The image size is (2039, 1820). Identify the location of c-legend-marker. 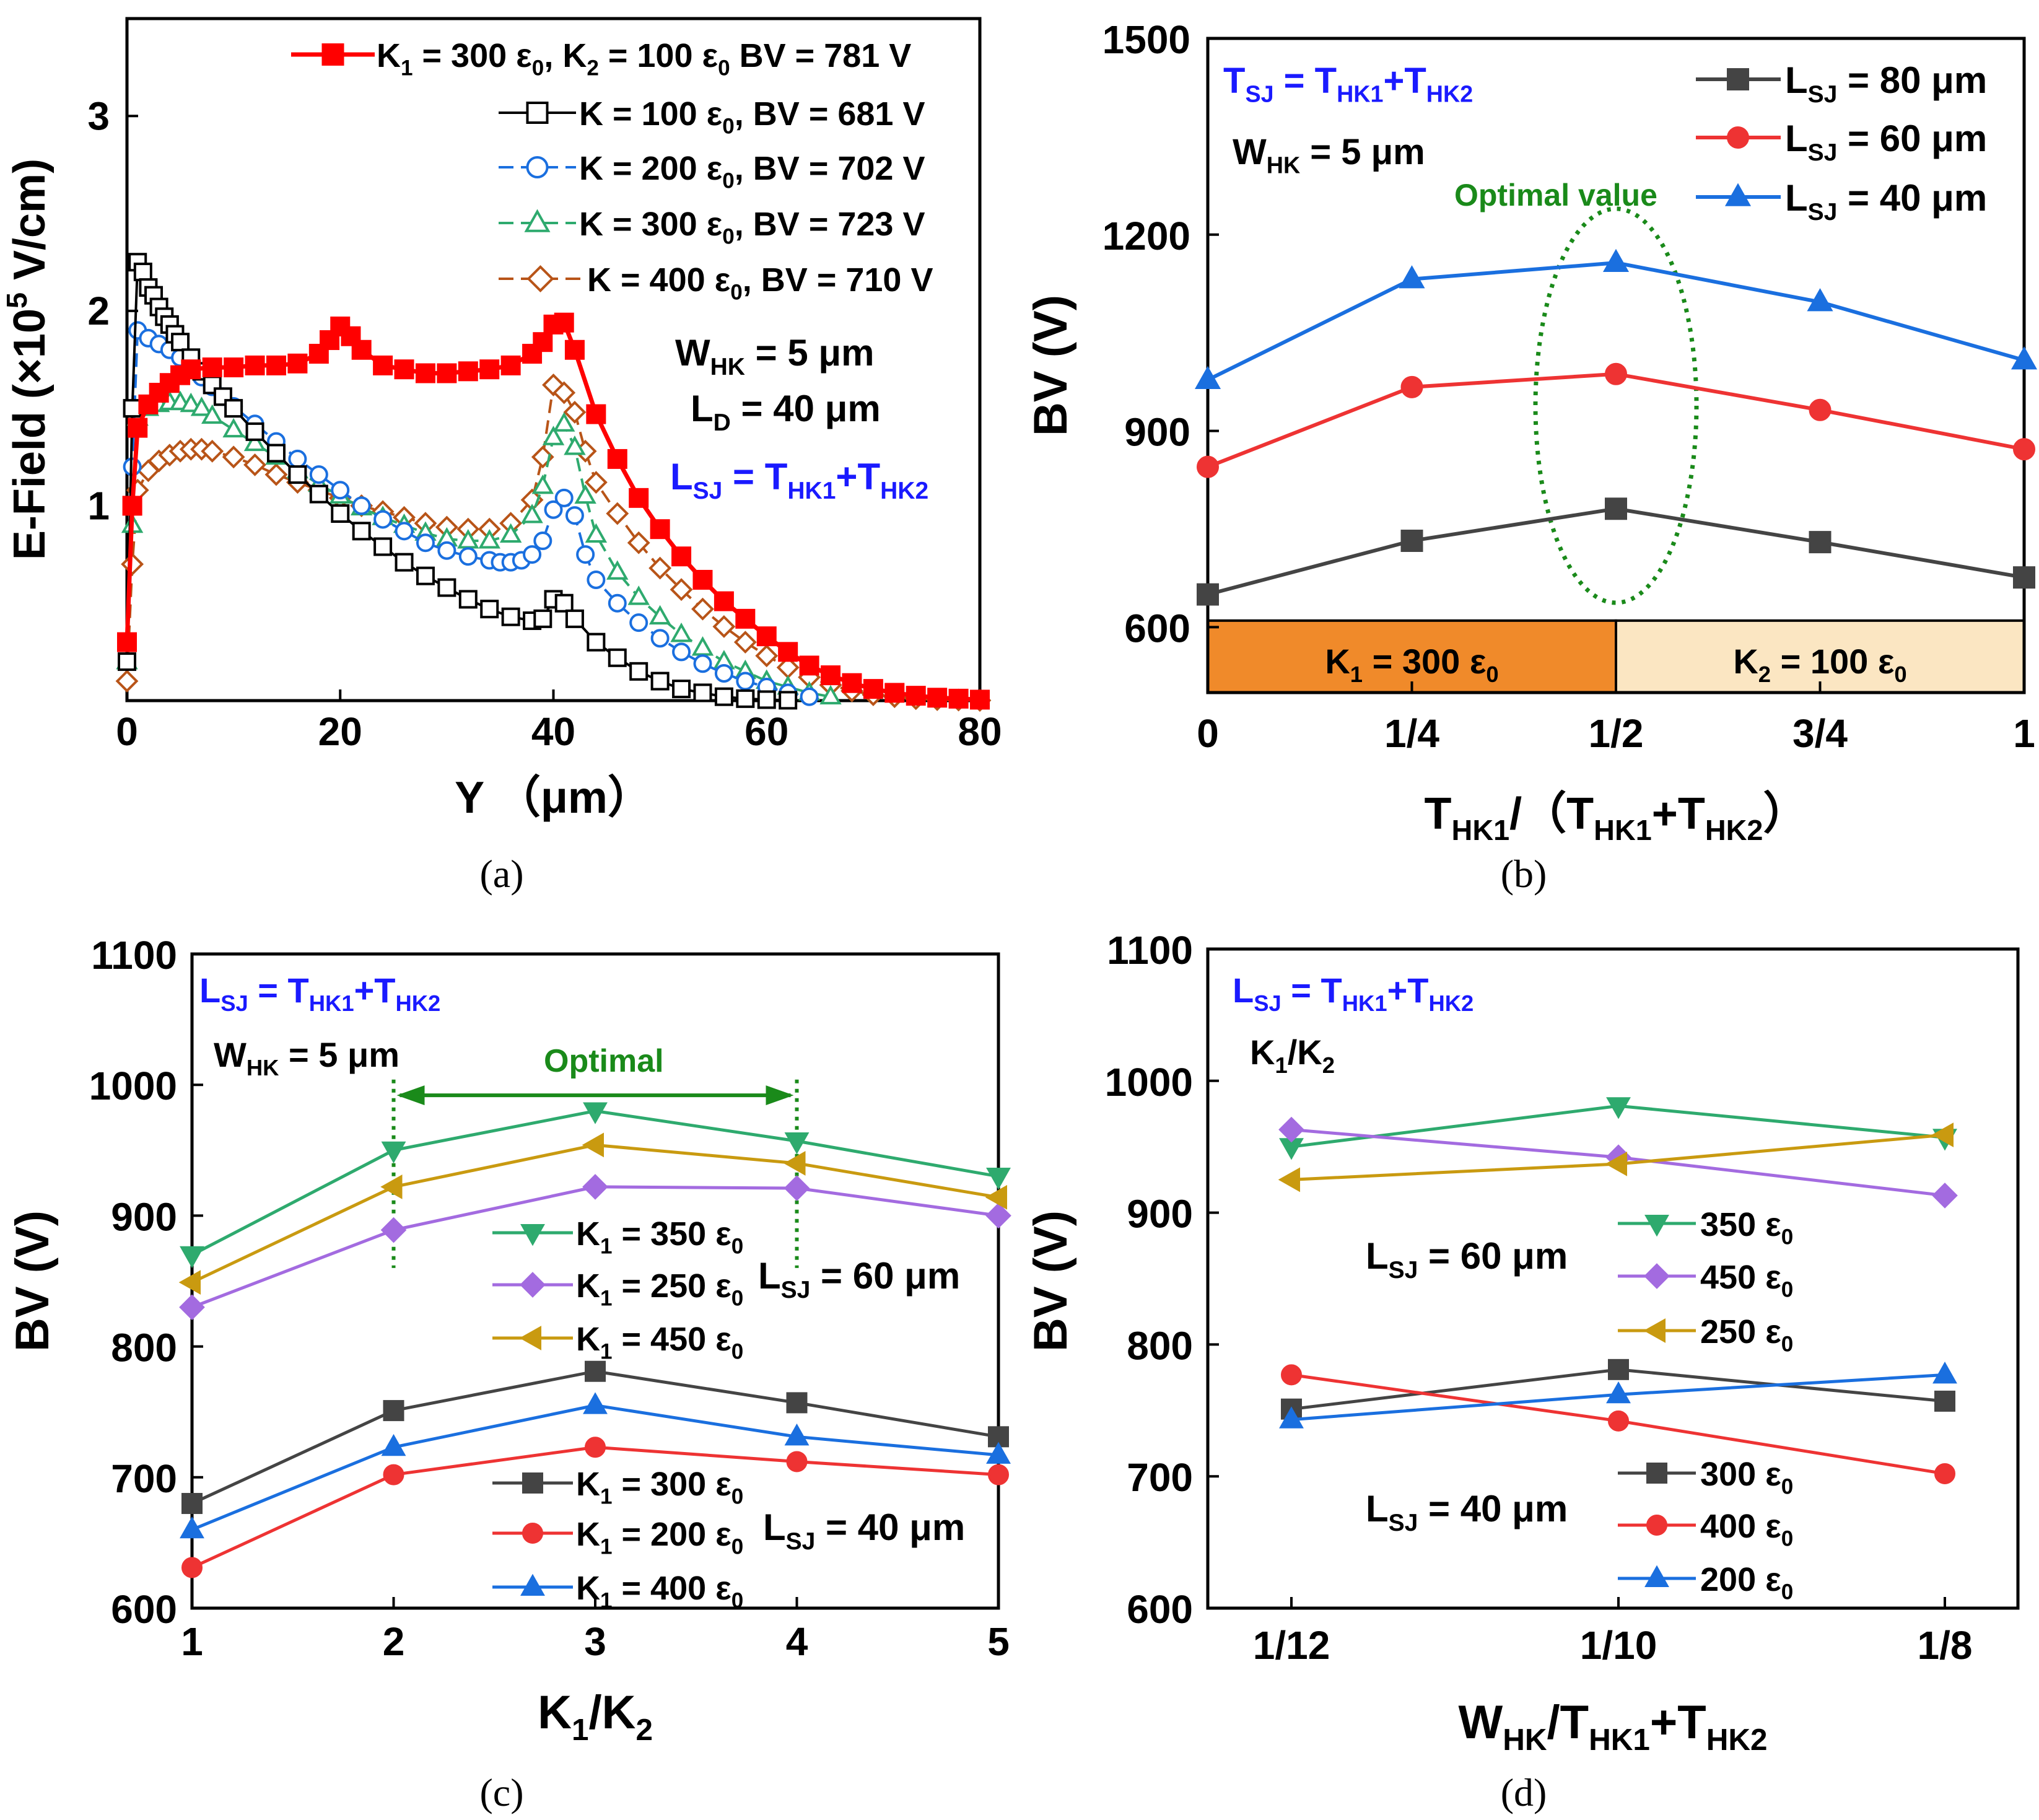
(532, 1235).